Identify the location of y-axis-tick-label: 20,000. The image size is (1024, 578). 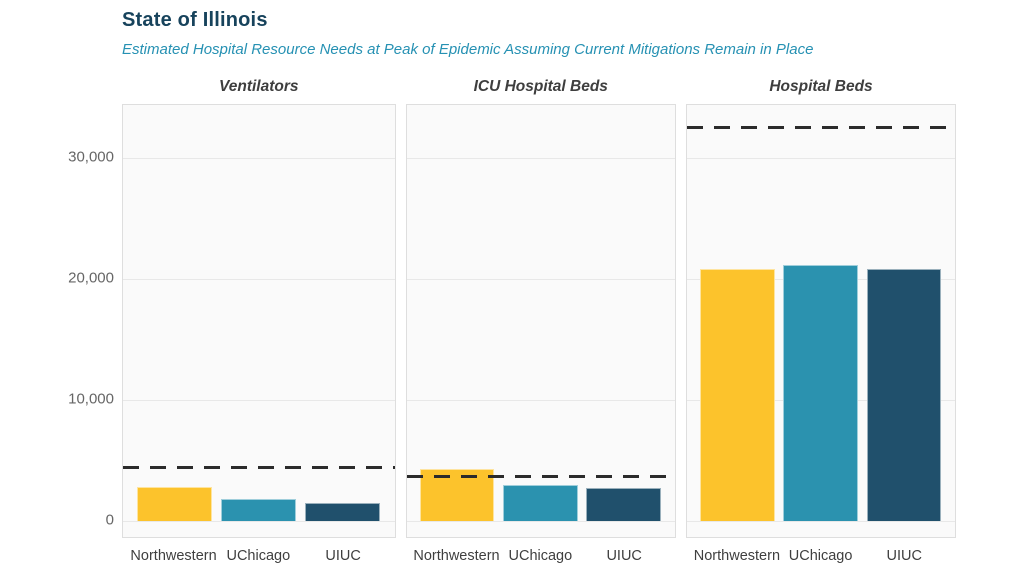
(91, 278).